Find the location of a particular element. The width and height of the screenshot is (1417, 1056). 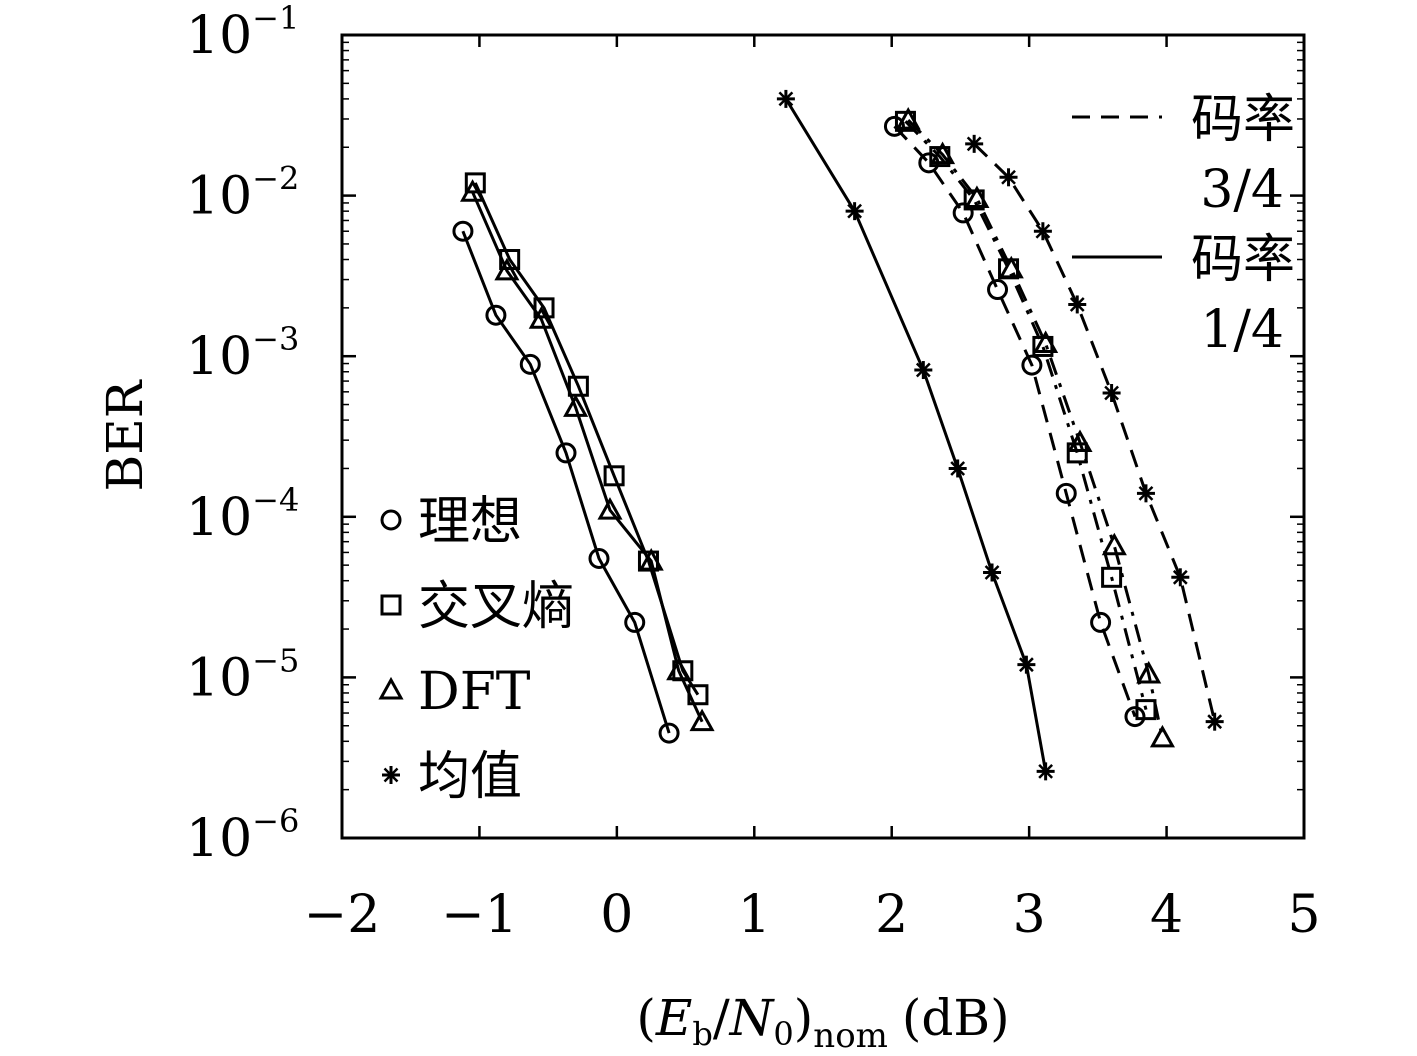

y-tick-label: 10⁻³ is located at coordinates (242, 353).